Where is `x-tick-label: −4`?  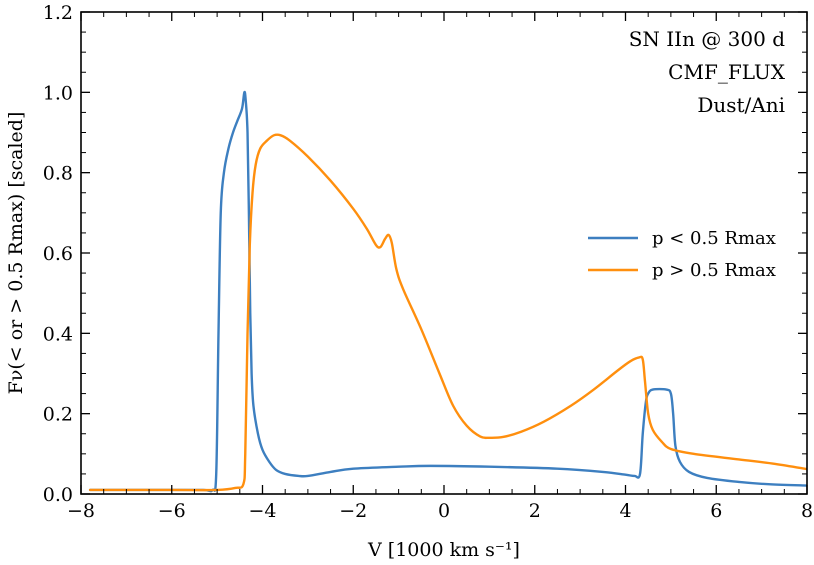 x-tick-label: −4 is located at coordinates (262, 511).